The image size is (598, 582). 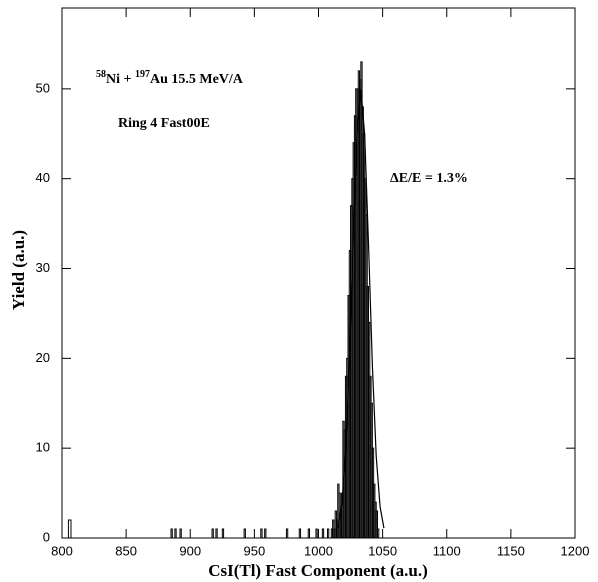 I want to click on y-tick-label: 30, so click(x=43, y=267).